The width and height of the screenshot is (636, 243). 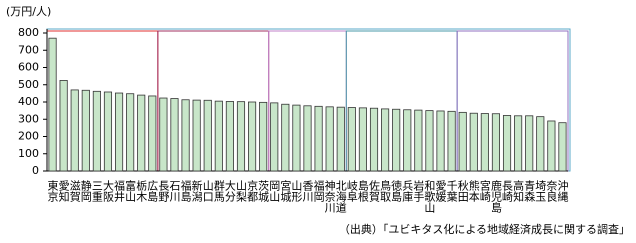 What do you see at coordinates (351, 191) in the screenshot?
I see `x-tick-label: 岐阜` at bounding box center [351, 191].